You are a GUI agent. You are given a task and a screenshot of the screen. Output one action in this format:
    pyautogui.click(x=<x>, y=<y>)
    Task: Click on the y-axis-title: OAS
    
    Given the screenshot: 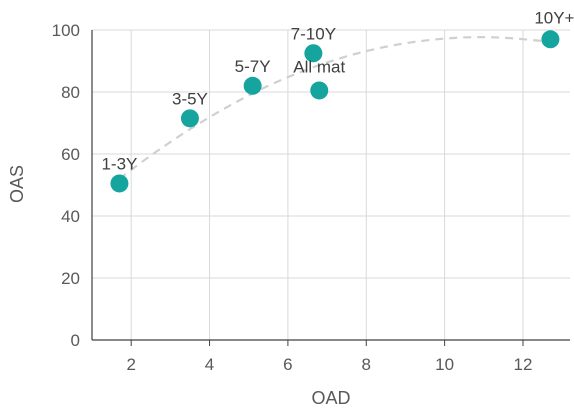 What is the action you would take?
    pyautogui.click(x=17, y=184)
    